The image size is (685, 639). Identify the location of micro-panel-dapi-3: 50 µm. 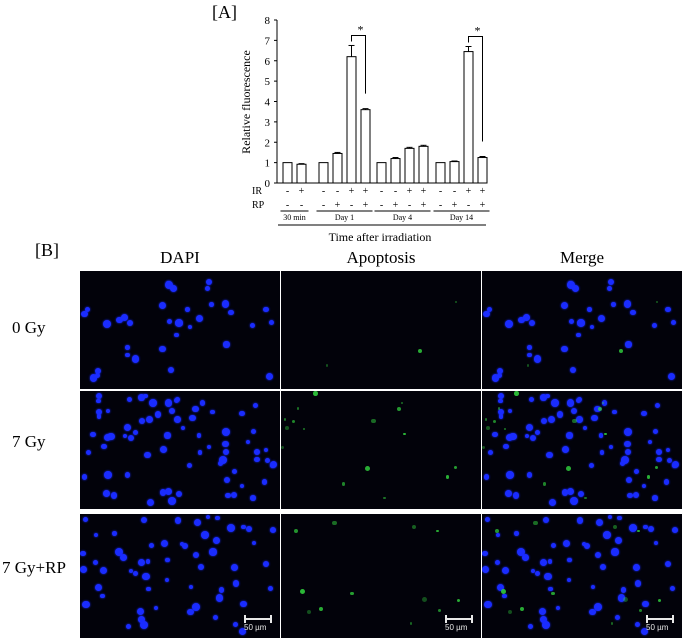
(180, 576).